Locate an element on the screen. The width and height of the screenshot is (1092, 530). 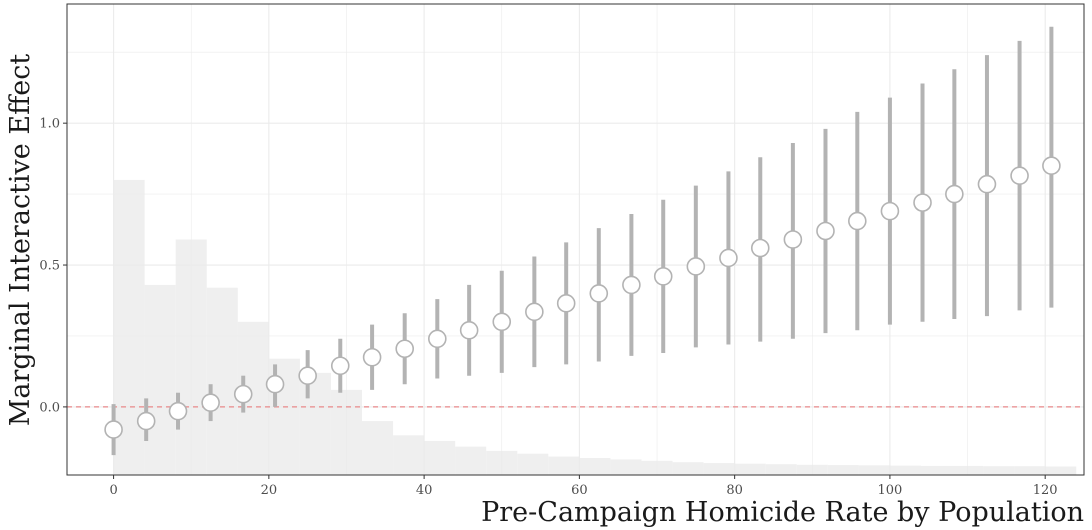
y-axis-ticks: 0.0 0.5 1.0 is located at coordinates (53, 266).